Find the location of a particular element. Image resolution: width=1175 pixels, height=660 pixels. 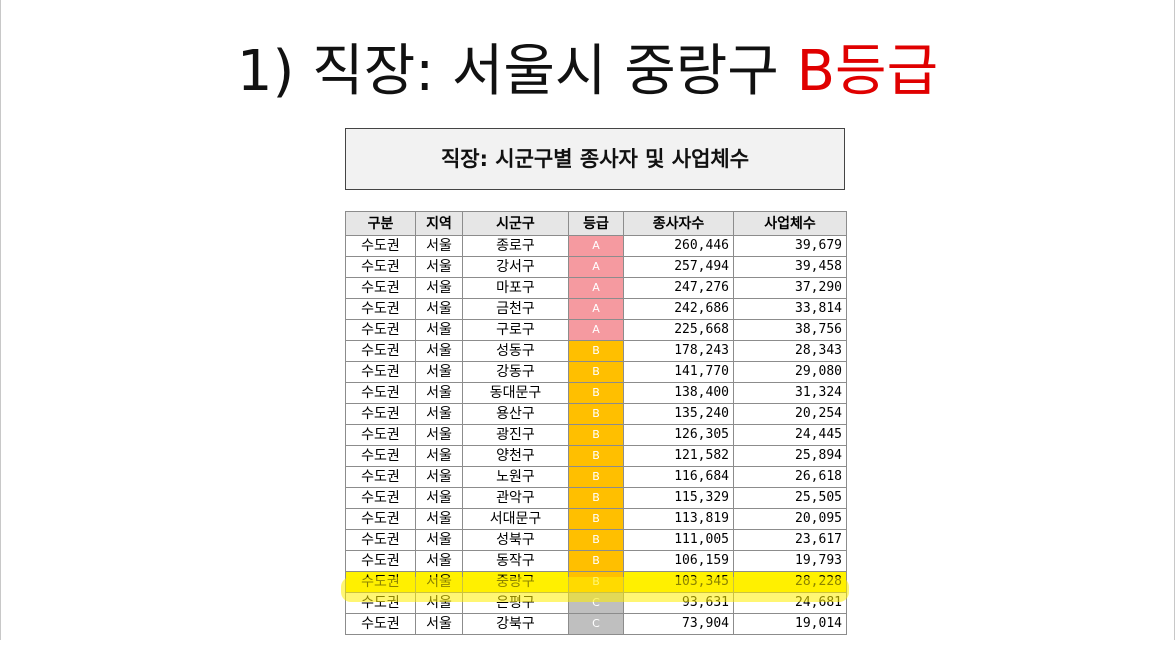

cell-district: 광진구 is located at coordinates (515, 435).